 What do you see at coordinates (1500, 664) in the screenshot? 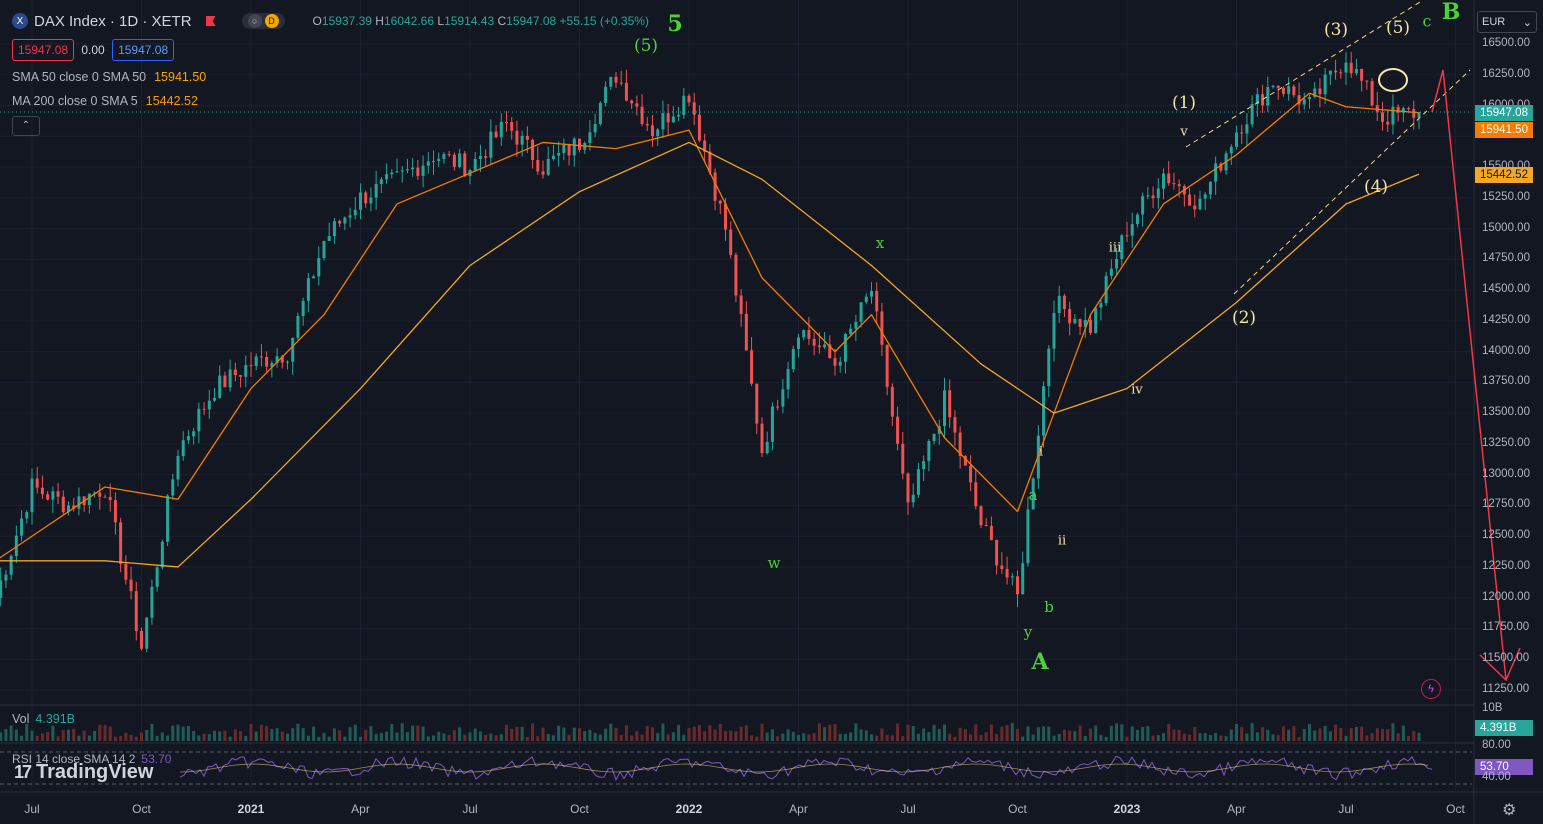
I see `target-arrowhead` at bounding box center [1500, 664].